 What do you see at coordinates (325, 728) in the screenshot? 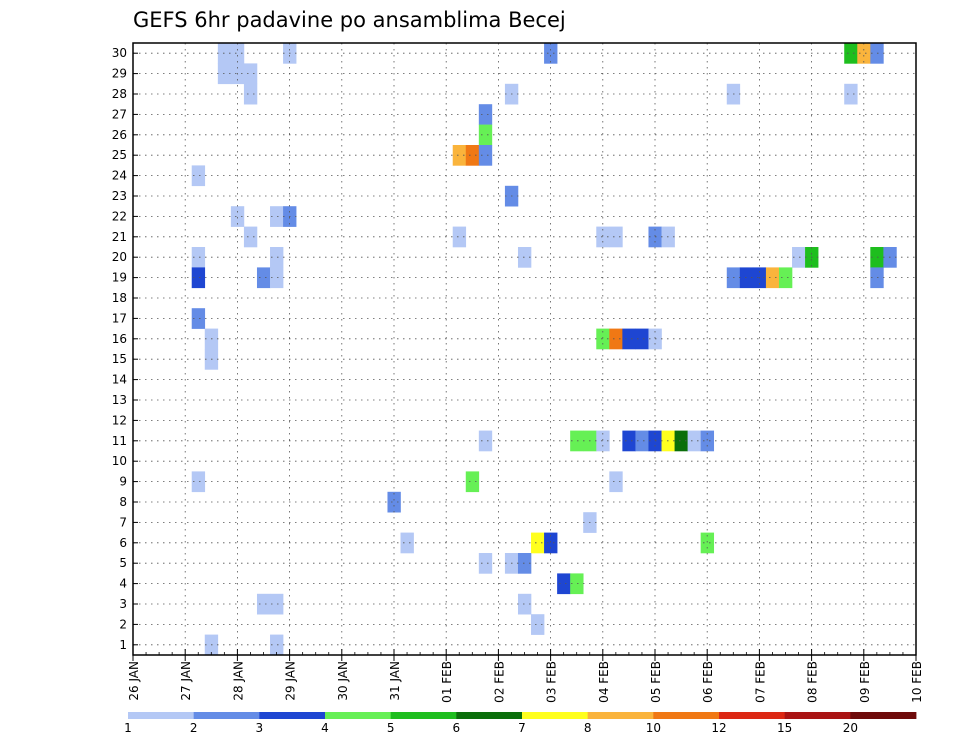
I see `legend-label: 4` at bounding box center [325, 728].